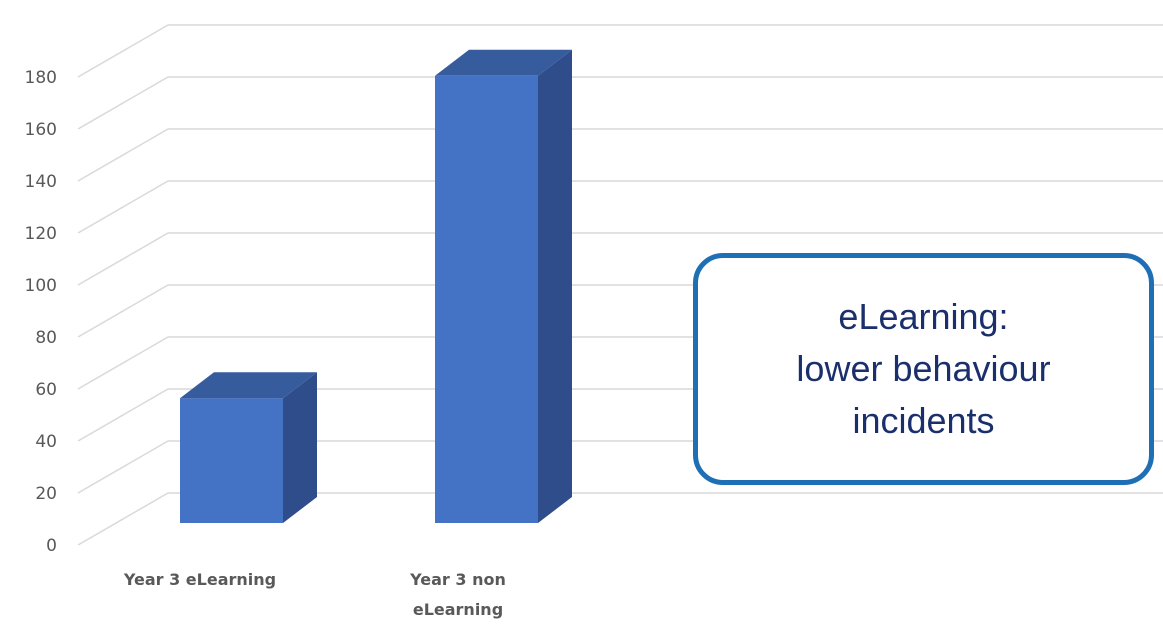 Image resolution: width=1163 pixels, height=627 pixels. I want to click on y-tick-label: 120, so click(41, 234).